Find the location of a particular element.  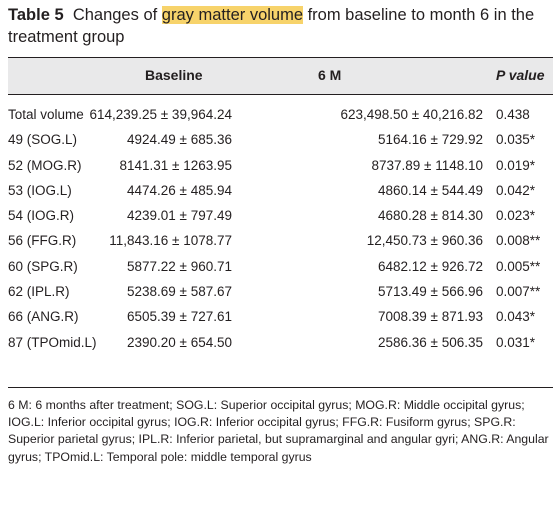

month6-cell: 6482.12 ± 926.72 is located at coordinates (430, 266).